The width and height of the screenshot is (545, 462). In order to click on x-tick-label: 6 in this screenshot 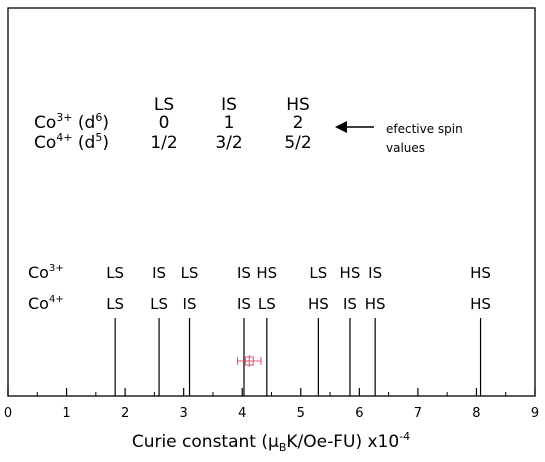, I will do `click(359, 413)`.